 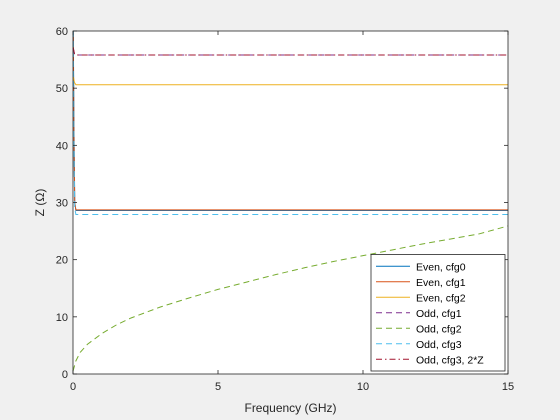 I want to click on legend-entry-label: Odd, cfg3, 2*Z, so click(x=450, y=360).